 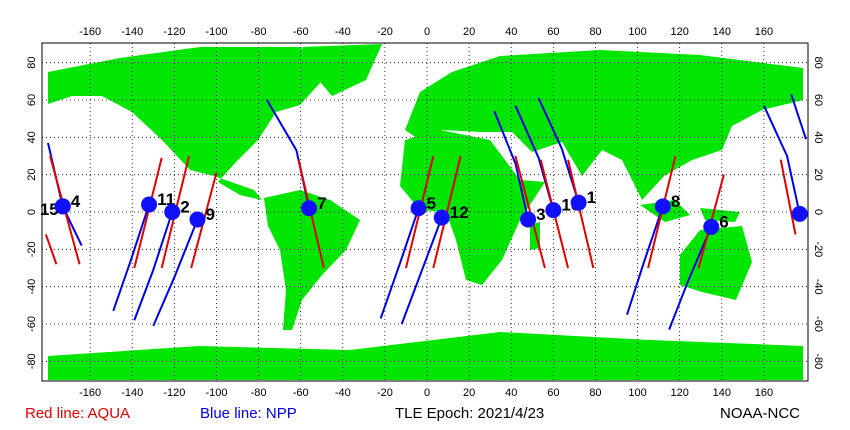 I want to click on south-america, so click(x=312, y=260).